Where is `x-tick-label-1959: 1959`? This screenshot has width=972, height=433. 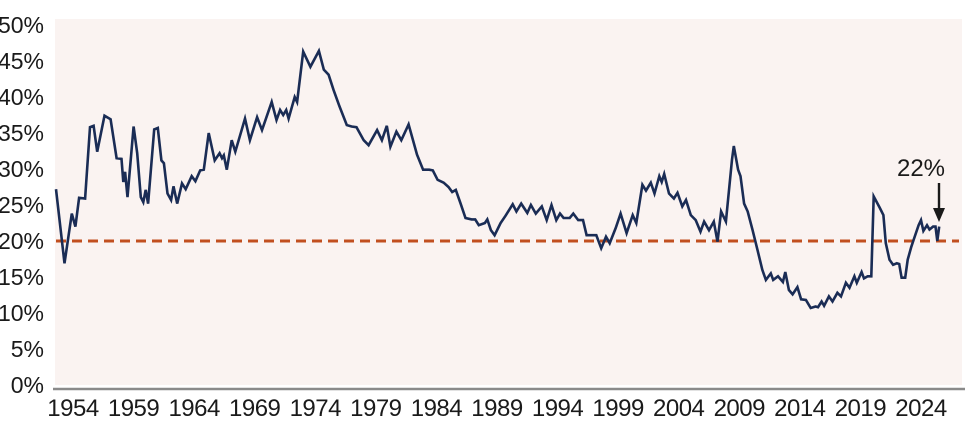
x-tick-label-1959: 1959 is located at coordinates (134, 408).